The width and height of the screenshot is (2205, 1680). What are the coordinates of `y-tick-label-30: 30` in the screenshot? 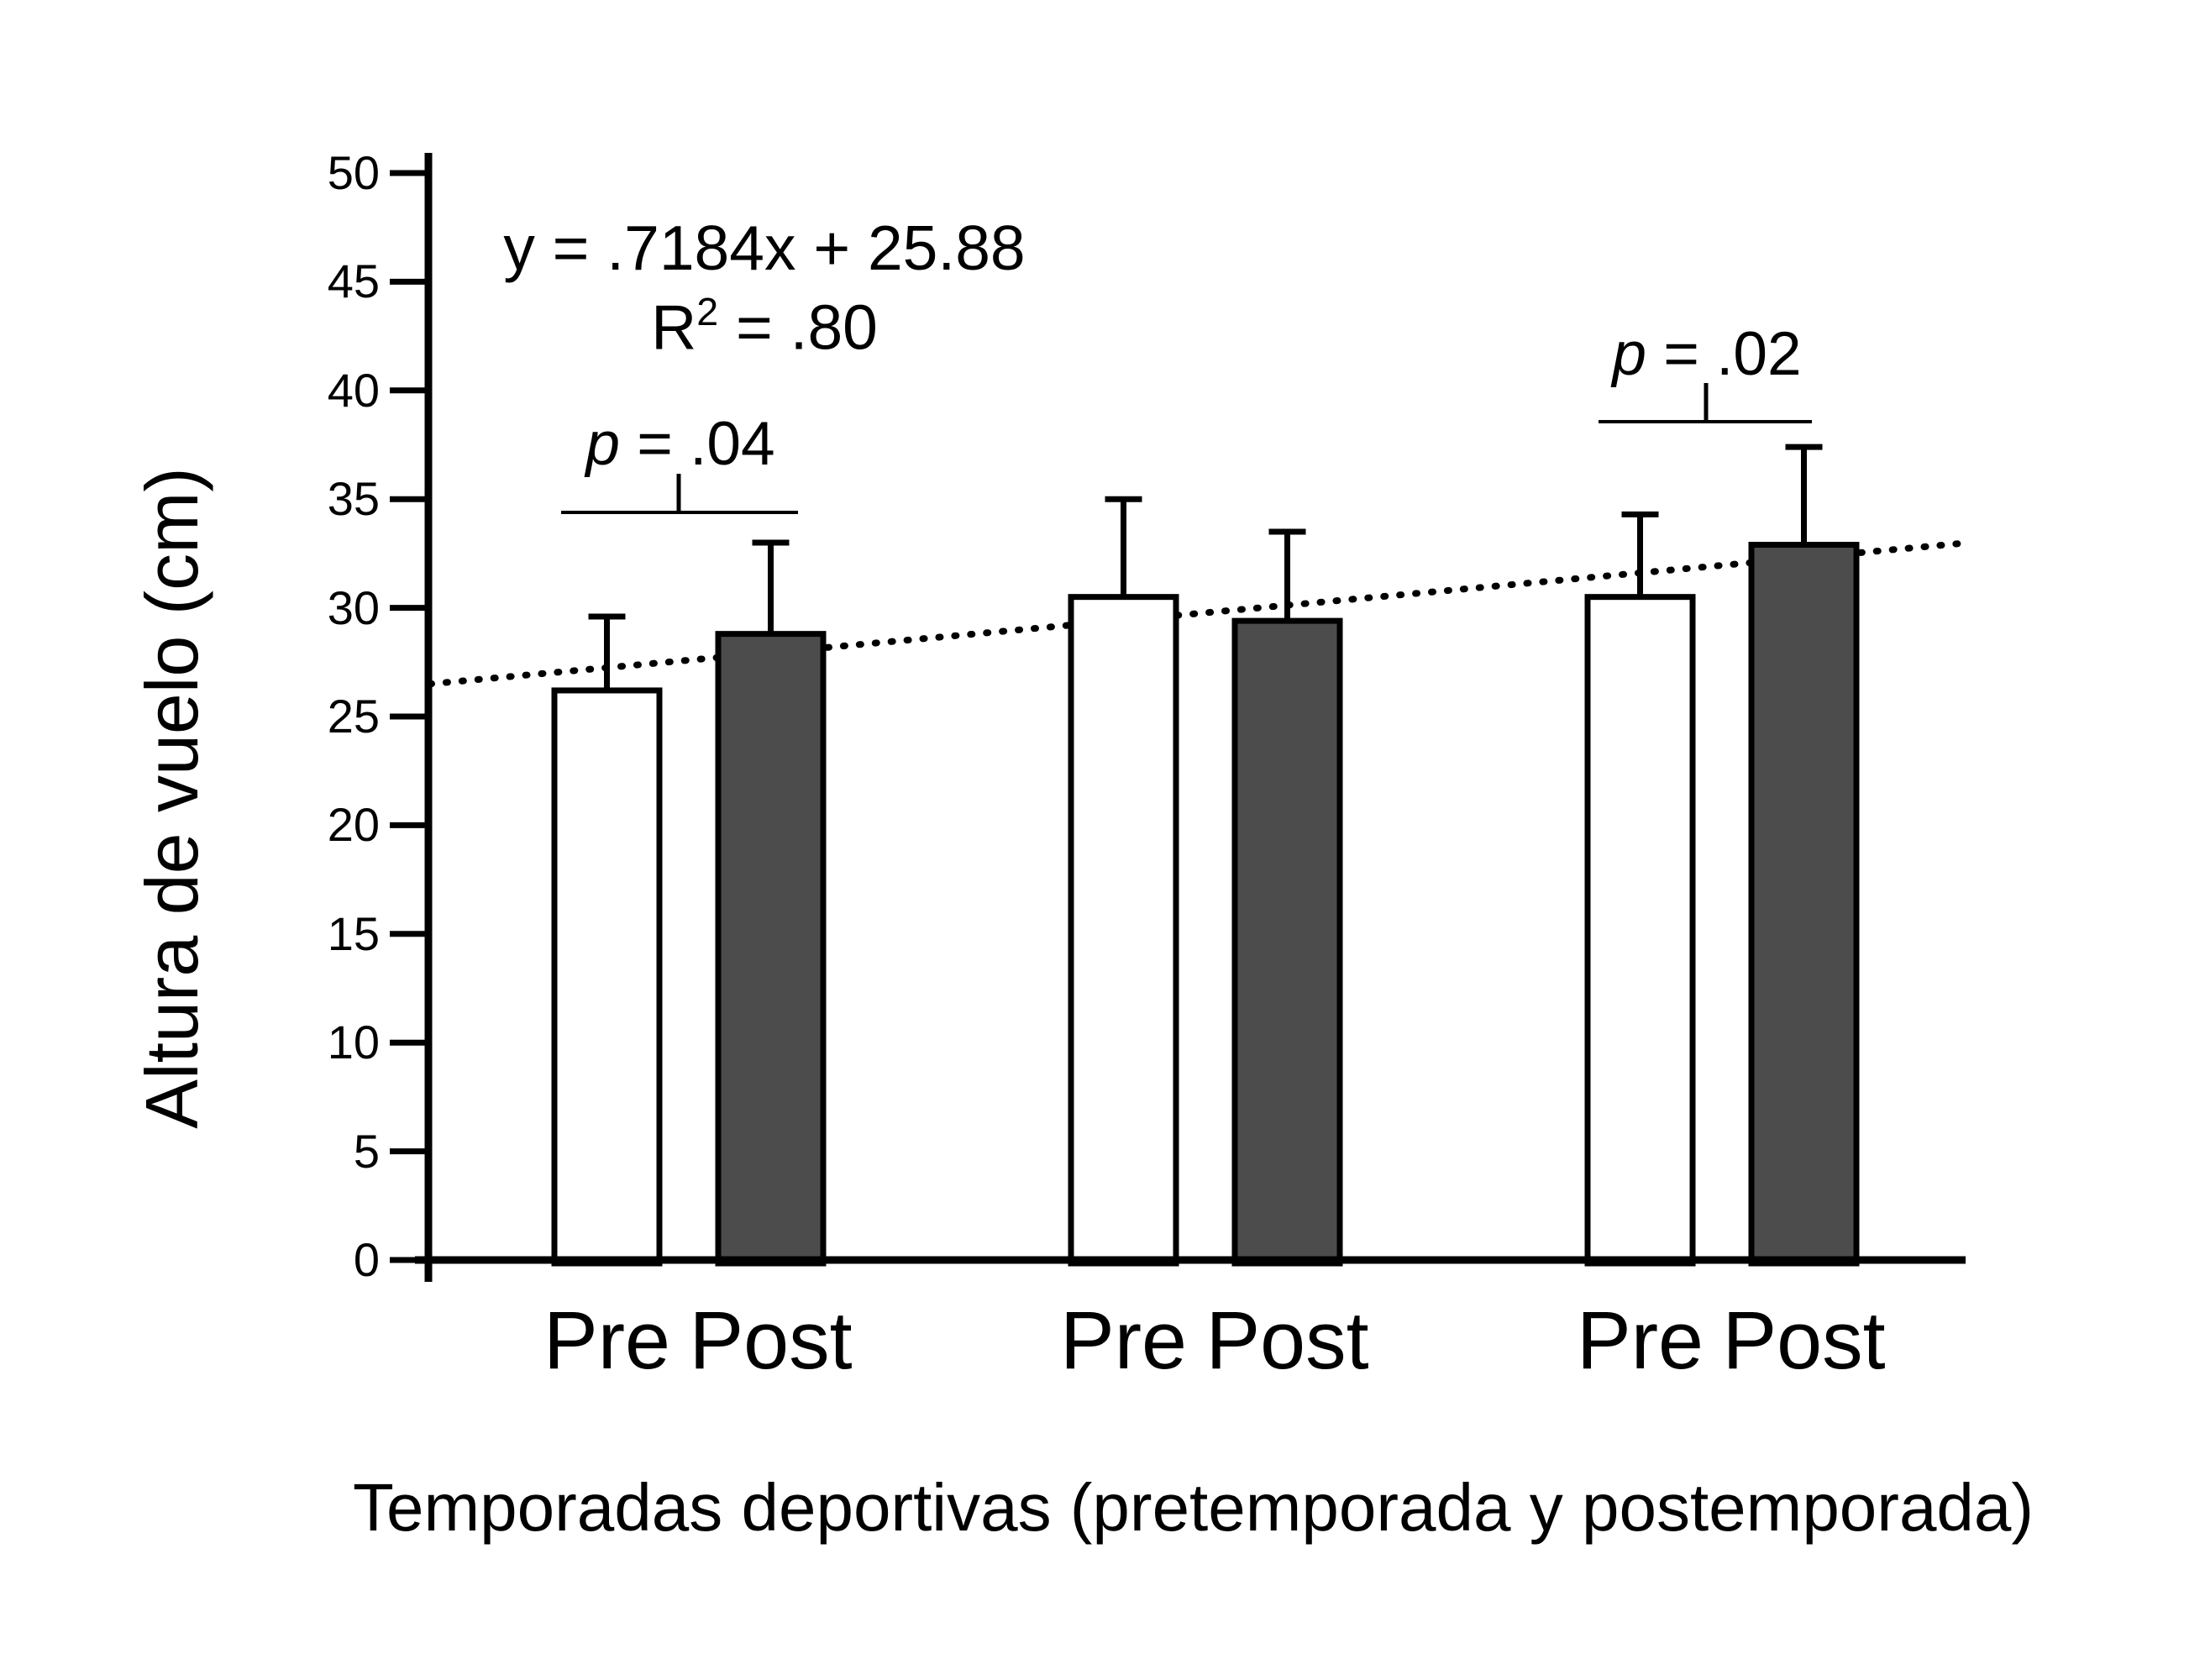 It's located at (353, 607).